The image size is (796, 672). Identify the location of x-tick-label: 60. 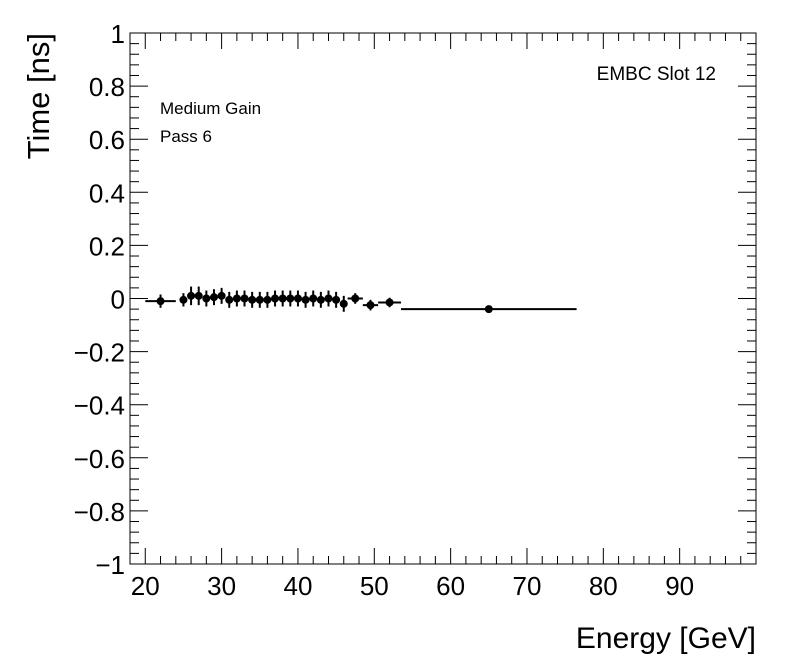
(450, 586).